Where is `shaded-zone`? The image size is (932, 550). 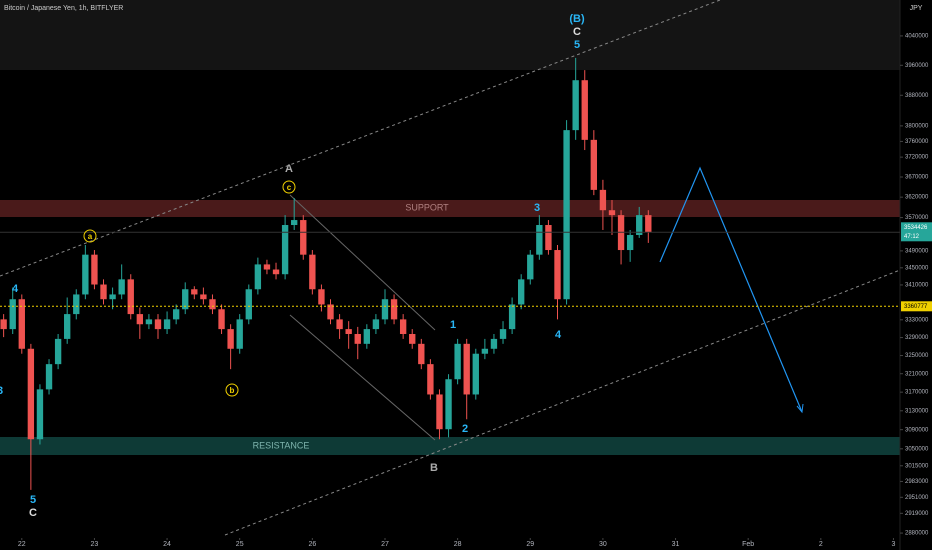
shaded-zone is located at coordinates (450, 35).